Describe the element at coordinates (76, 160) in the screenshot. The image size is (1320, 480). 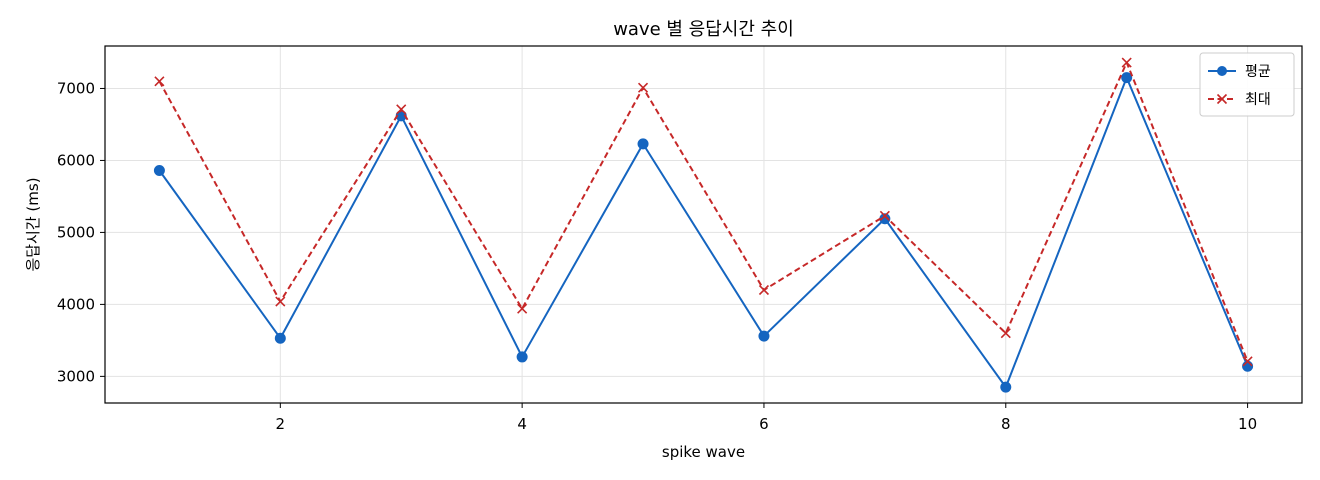
I see `y-tick-label: 6000` at that location.